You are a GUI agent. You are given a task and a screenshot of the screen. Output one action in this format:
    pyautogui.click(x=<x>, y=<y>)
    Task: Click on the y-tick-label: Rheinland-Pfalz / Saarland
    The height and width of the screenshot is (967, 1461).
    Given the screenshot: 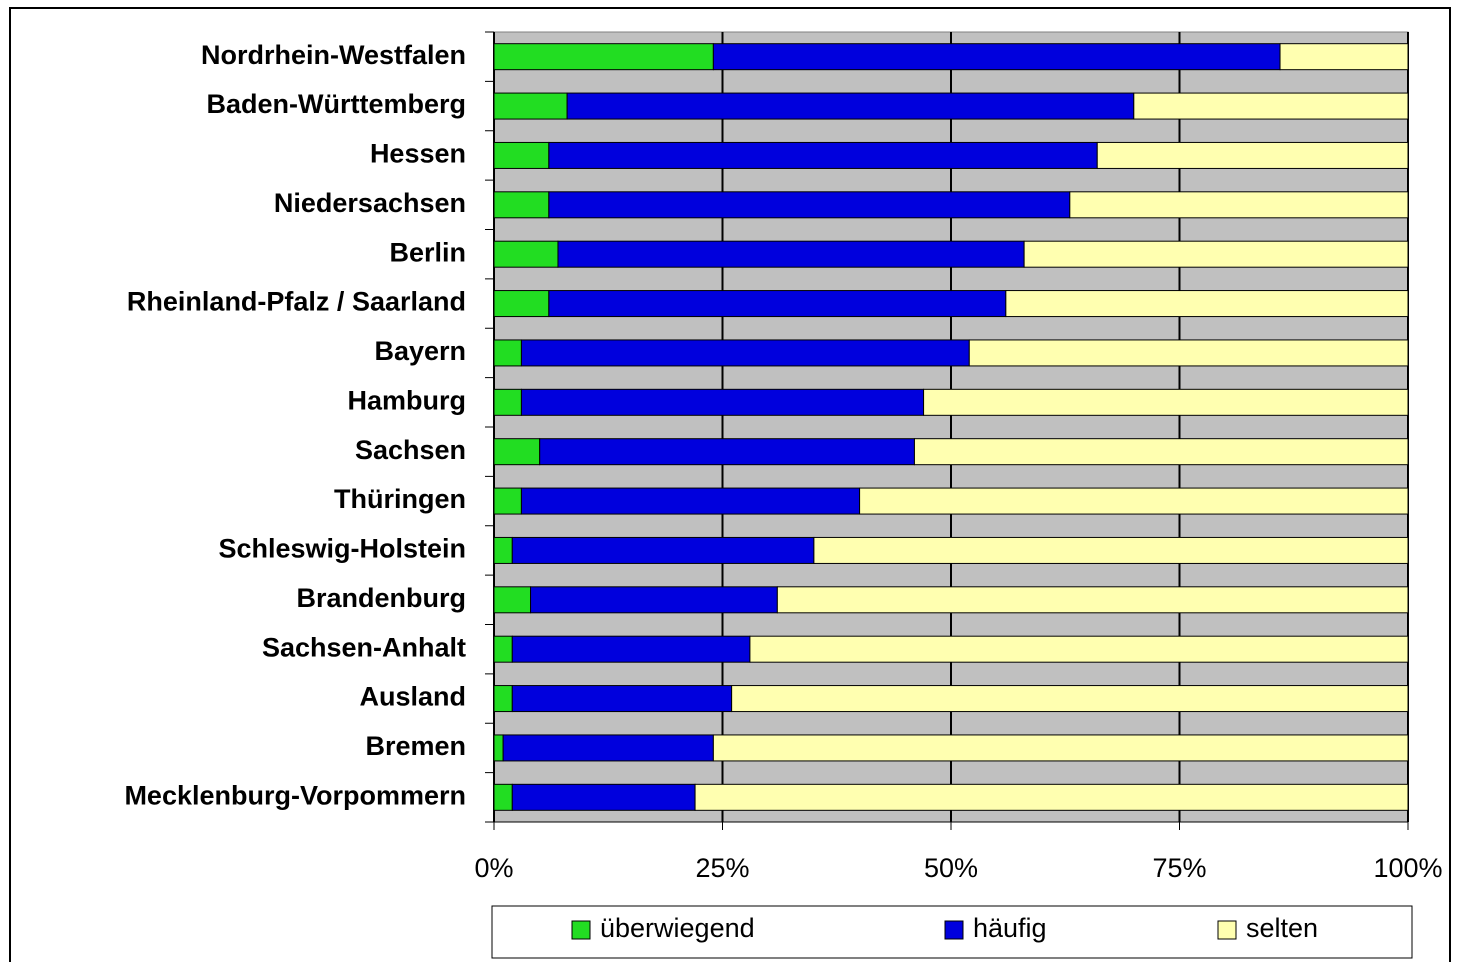 What is the action you would take?
    pyautogui.click(x=296, y=302)
    